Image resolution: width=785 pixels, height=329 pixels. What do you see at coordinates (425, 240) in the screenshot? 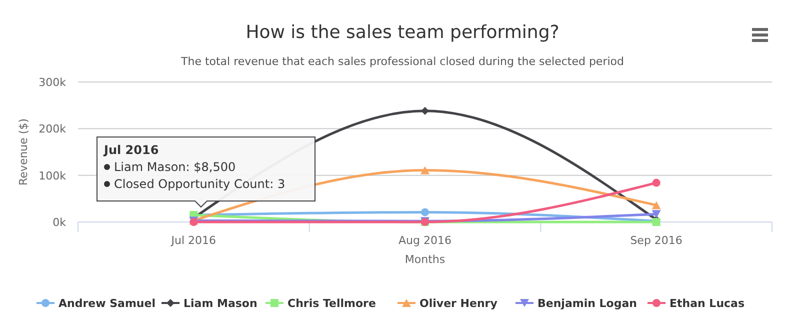
I see `x-tick-label: Aug 2016` at bounding box center [425, 240].